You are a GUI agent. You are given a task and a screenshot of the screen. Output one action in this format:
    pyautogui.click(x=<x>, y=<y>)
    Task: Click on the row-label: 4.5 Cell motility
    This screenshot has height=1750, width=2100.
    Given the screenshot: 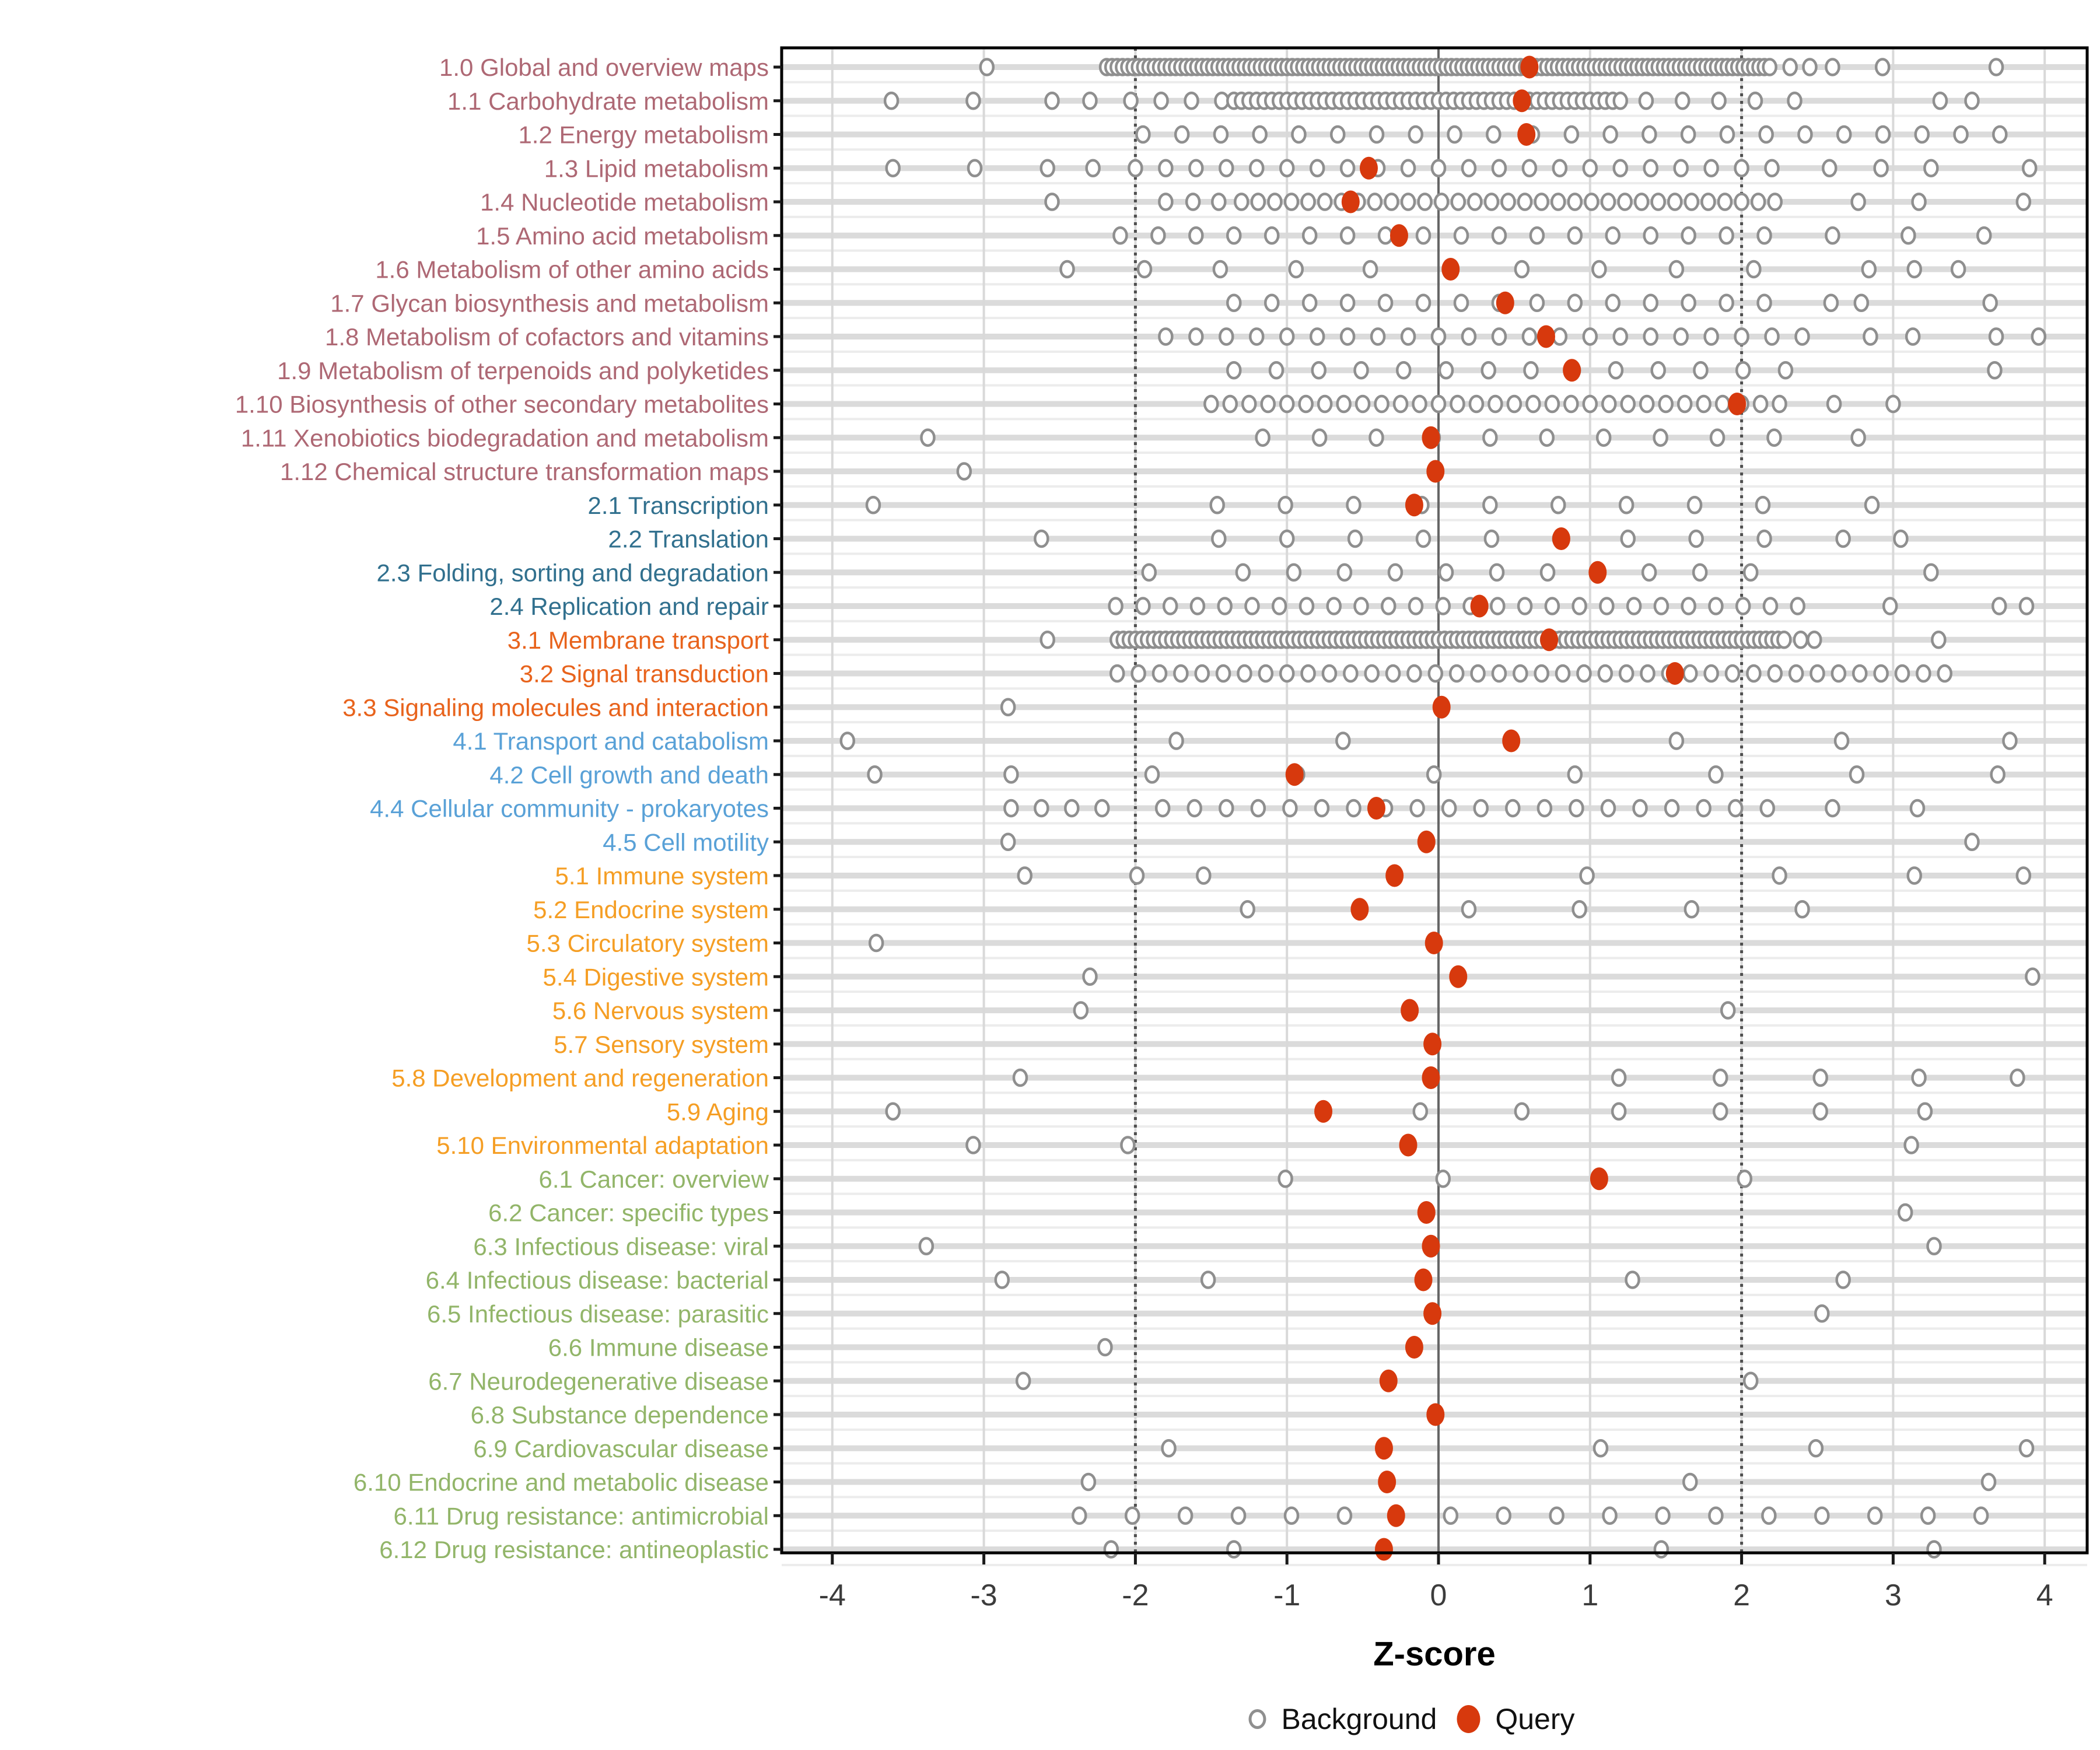 What is the action you would take?
    pyautogui.click(x=686, y=842)
    